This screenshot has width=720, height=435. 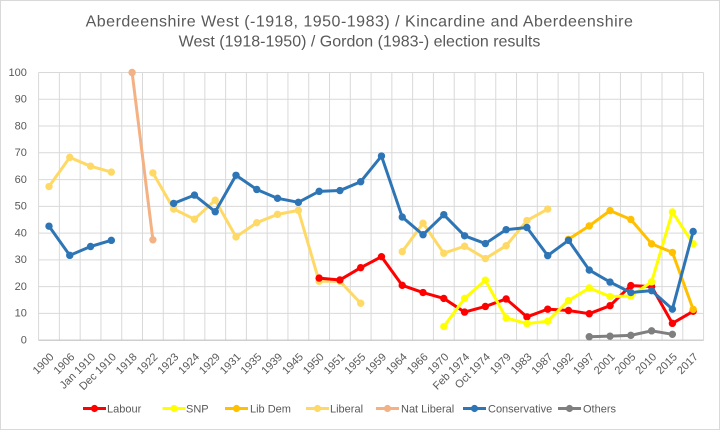 What do you see at coordinates (24, 341) in the screenshot?
I see `svg-text: 0` at bounding box center [24, 341].